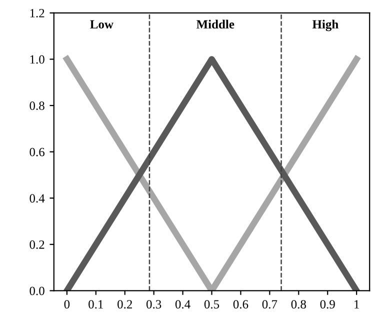 The width and height of the screenshot is (385, 323). Describe the element at coordinates (212, 304) in the screenshot. I see `x-tick-label: 0.5` at that location.